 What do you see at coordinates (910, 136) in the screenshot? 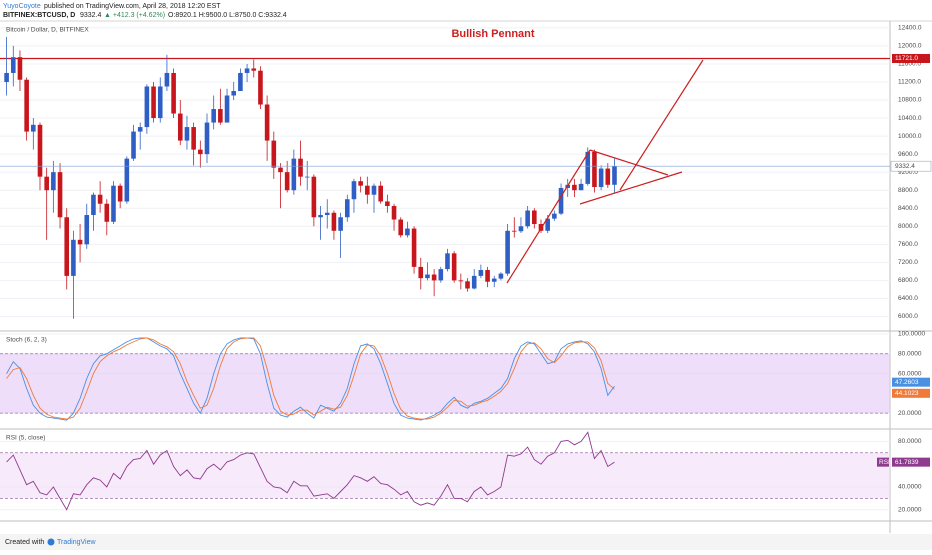
I see `y-tick-label: 10000.0` at bounding box center [910, 136].